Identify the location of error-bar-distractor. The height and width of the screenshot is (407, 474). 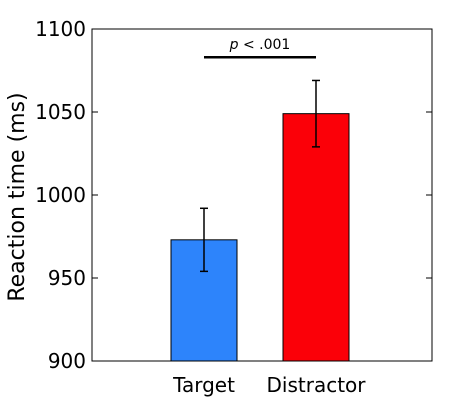
(316, 113).